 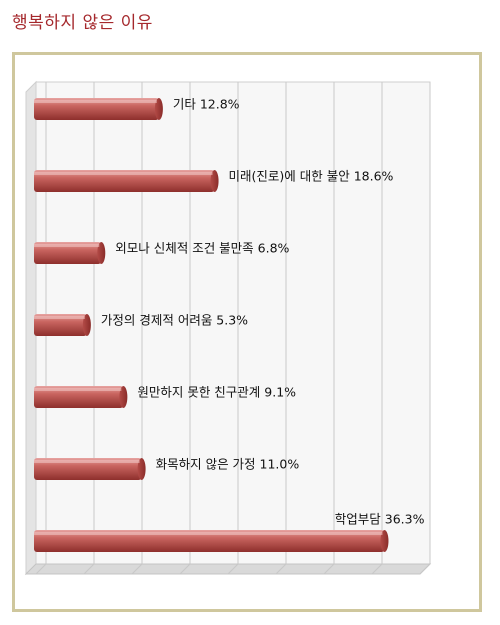 I want to click on data-label: 가정의 경제적 어려움 5.3%, so click(x=174, y=320).